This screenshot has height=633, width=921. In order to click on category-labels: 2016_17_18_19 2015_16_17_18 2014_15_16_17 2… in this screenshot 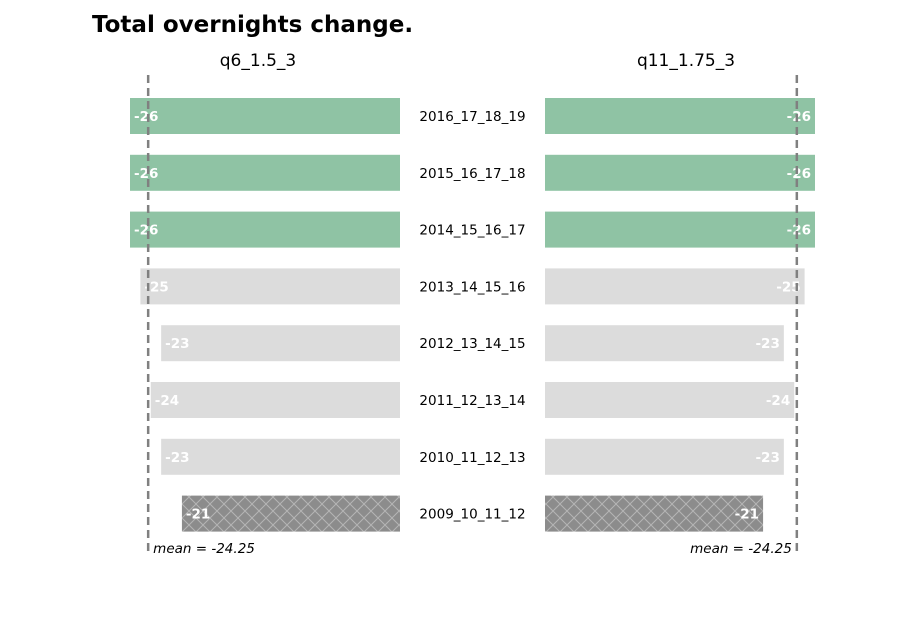, I will do `click(472, 316)`.